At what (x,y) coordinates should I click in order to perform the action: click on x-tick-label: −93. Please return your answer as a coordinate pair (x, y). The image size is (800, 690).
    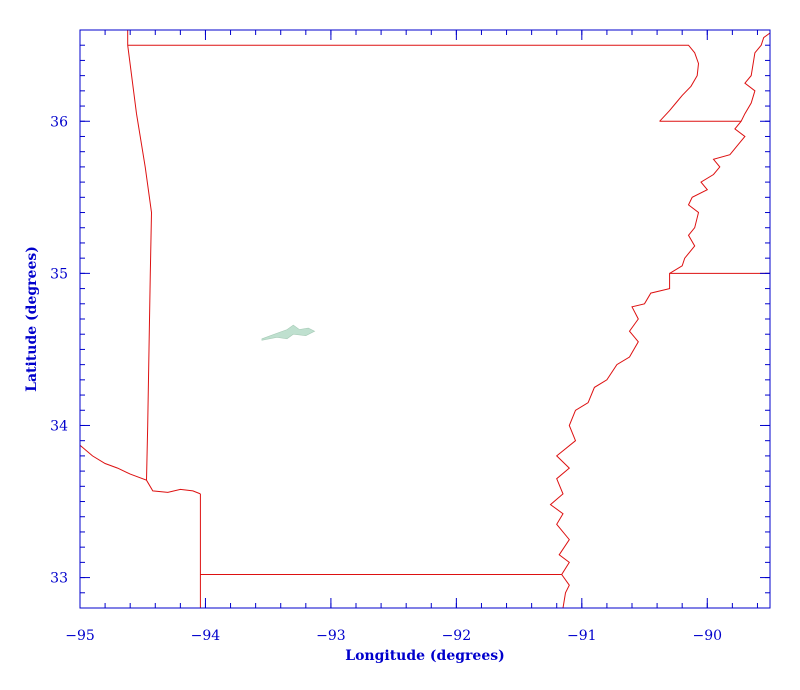
    Looking at the image, I should click on (331, 636).